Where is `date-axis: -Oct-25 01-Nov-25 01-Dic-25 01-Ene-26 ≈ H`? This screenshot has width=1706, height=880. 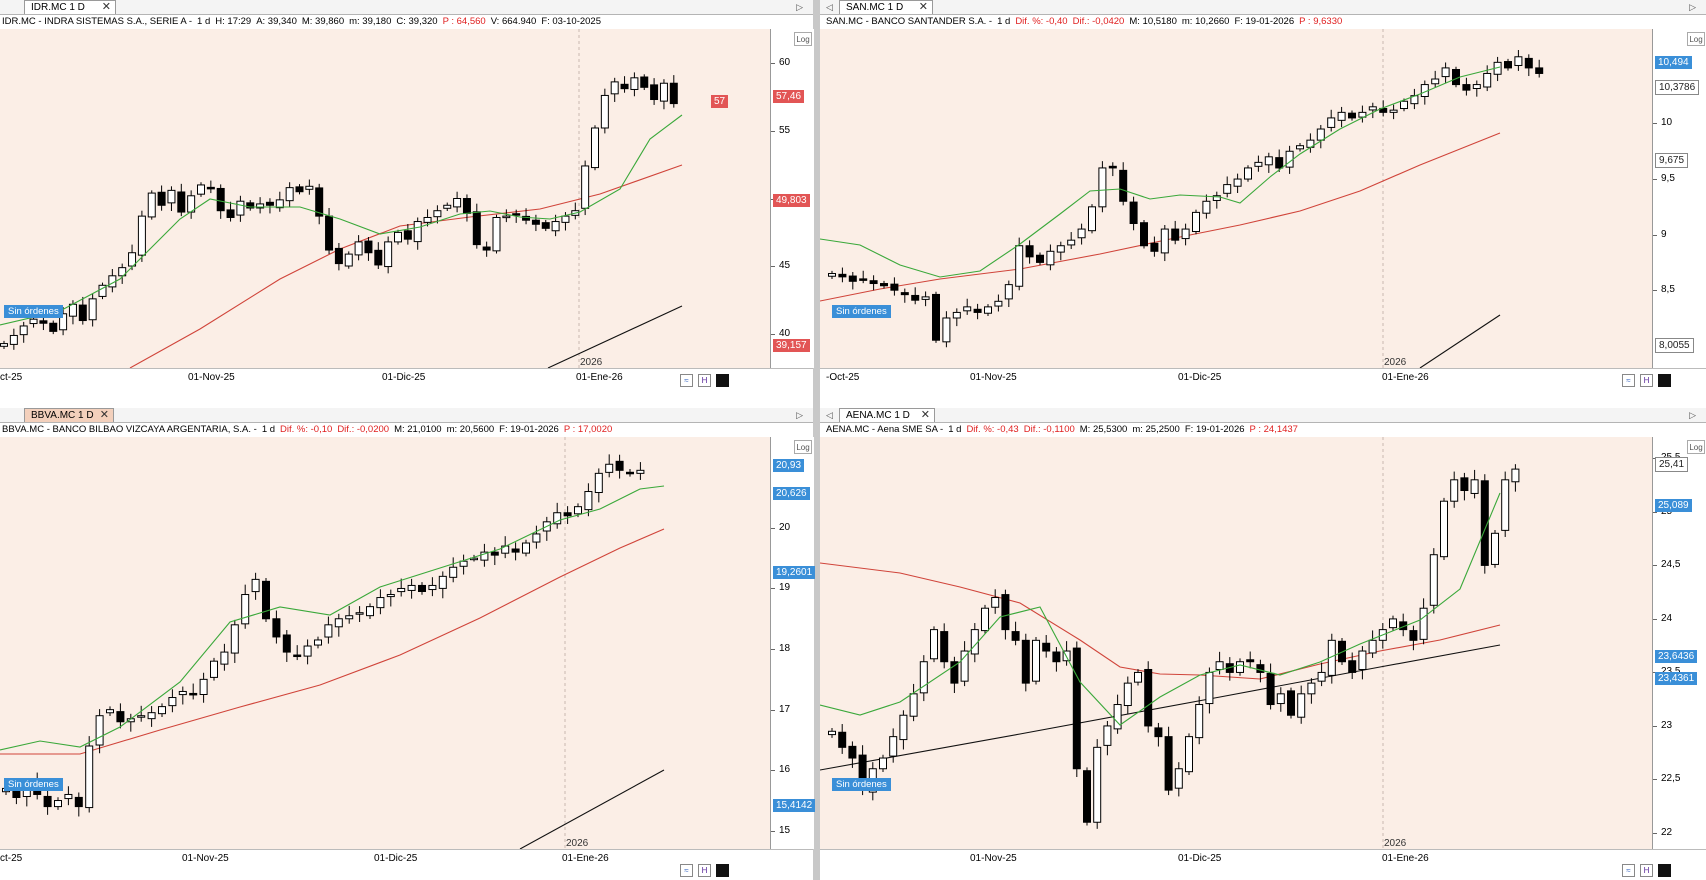
date-axis: -Oct-25 01-Nov-25 01-Dic-25 01-Ene-26 ≈ H is located at coordinates (1263, 379).